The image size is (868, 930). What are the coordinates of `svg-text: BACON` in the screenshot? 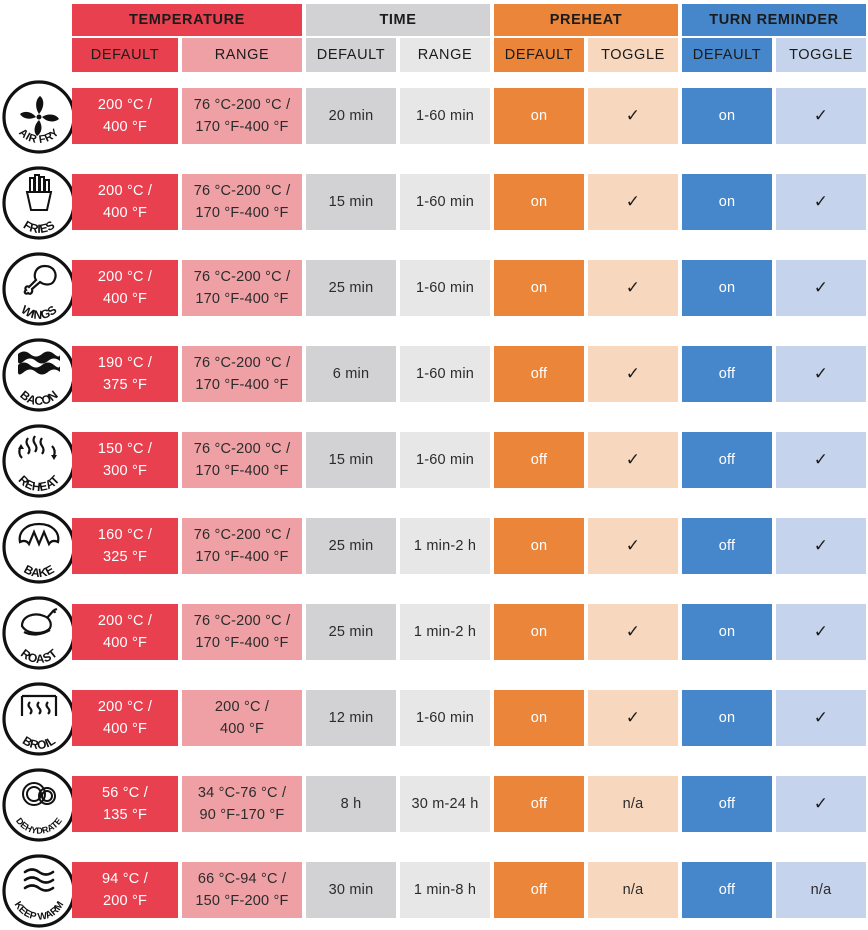 It's located at (38, 398).